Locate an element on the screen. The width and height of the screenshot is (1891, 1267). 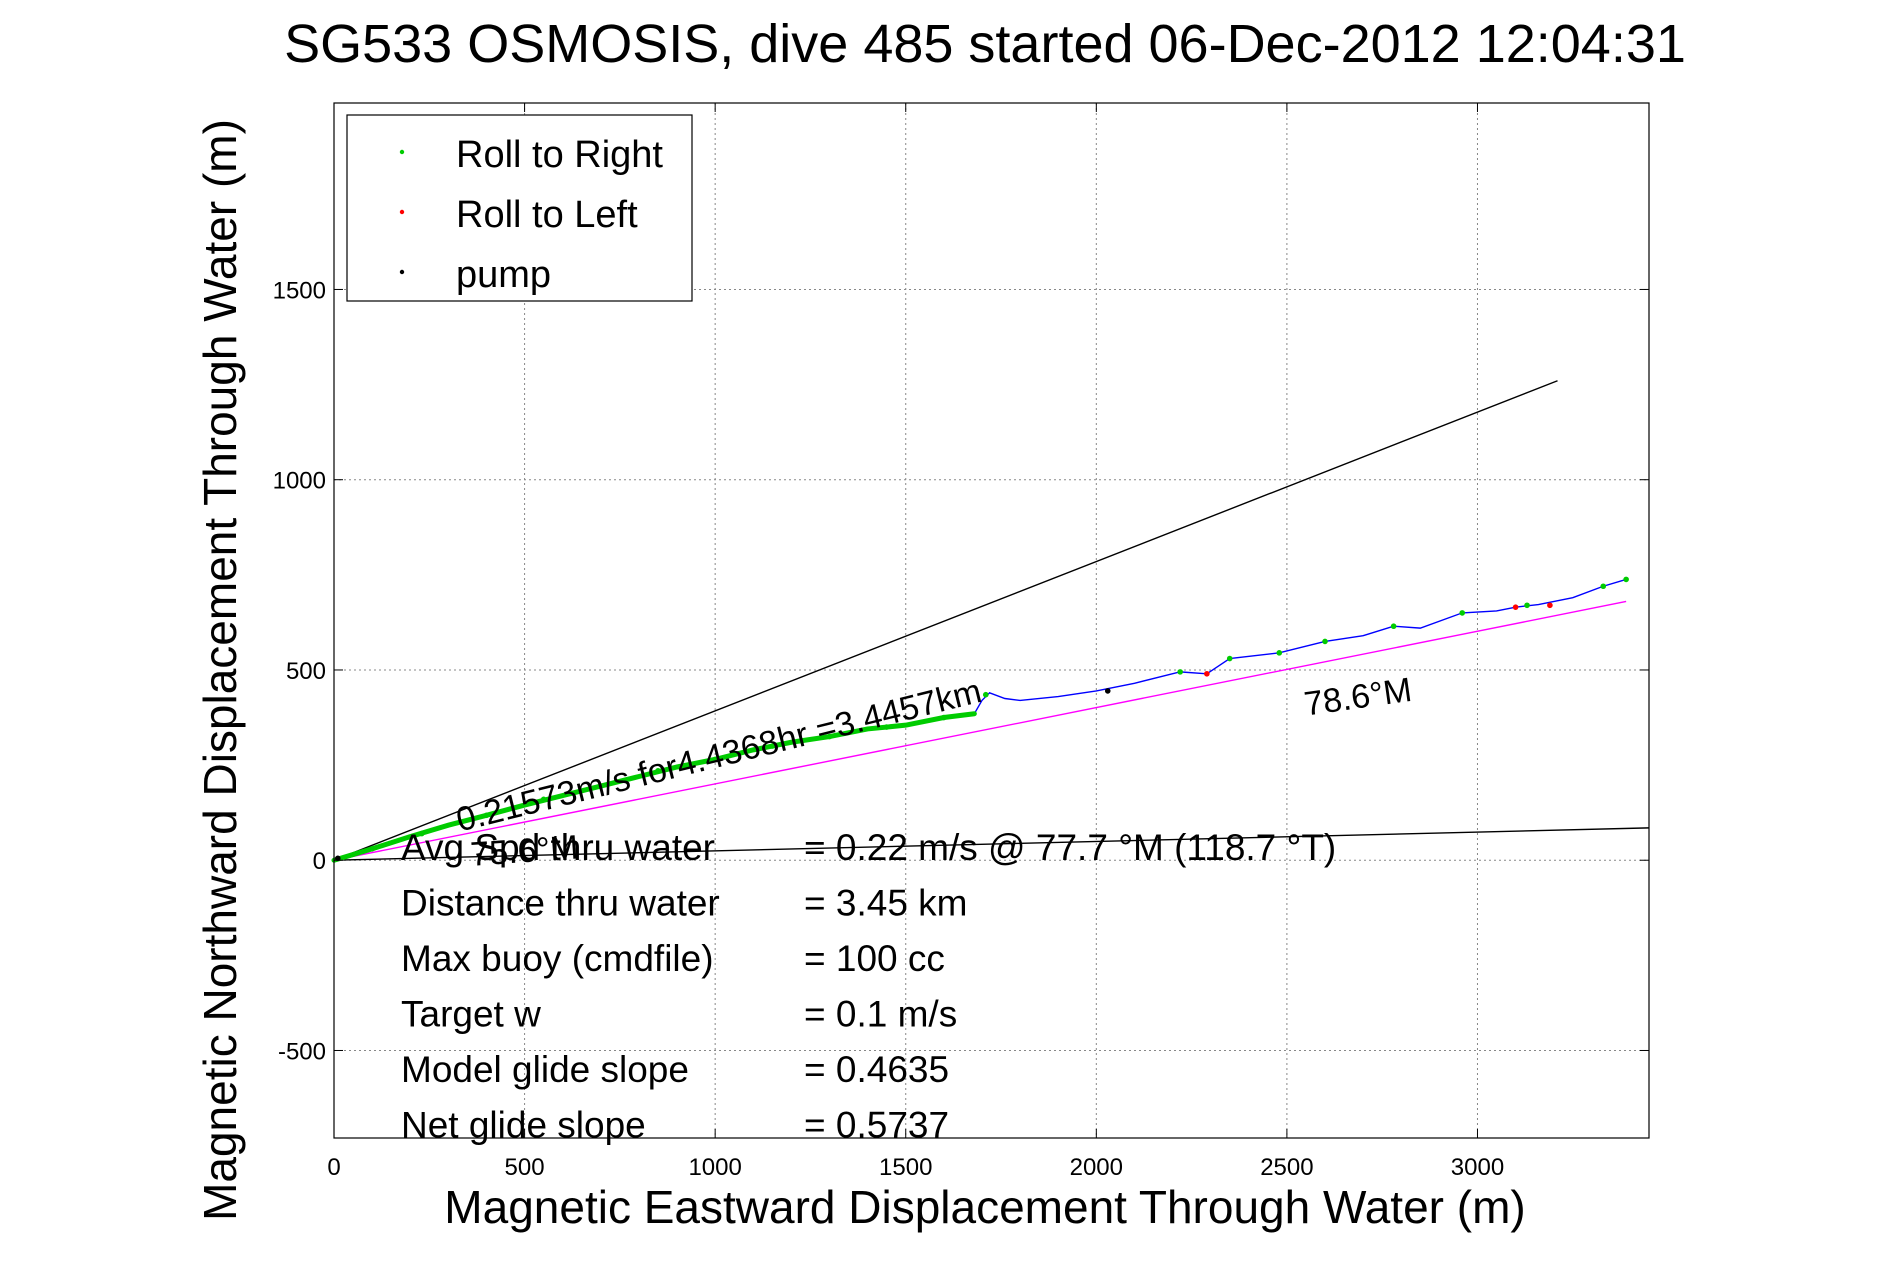
x-tick-label: 2000 is located at coordinates (1096, 1167).